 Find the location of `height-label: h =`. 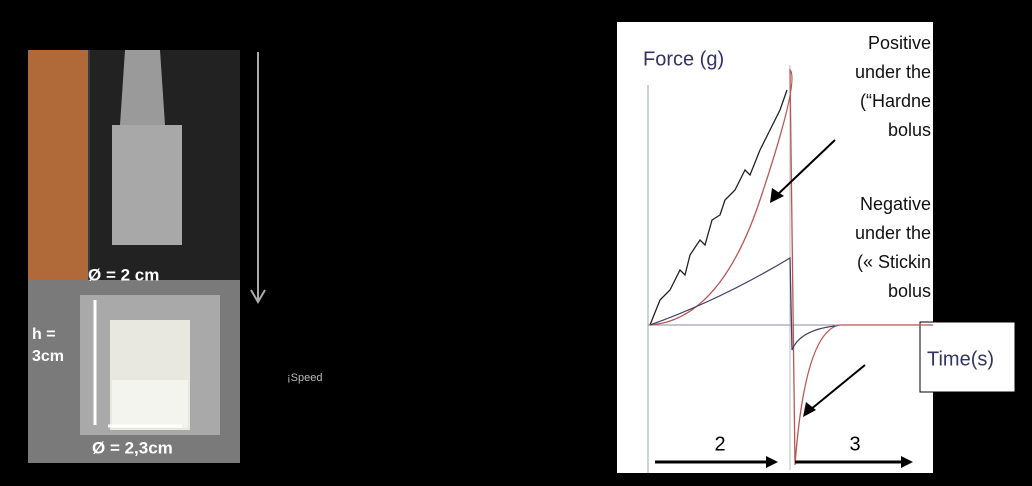

height-label: h = is located at coordinates (44, 334).